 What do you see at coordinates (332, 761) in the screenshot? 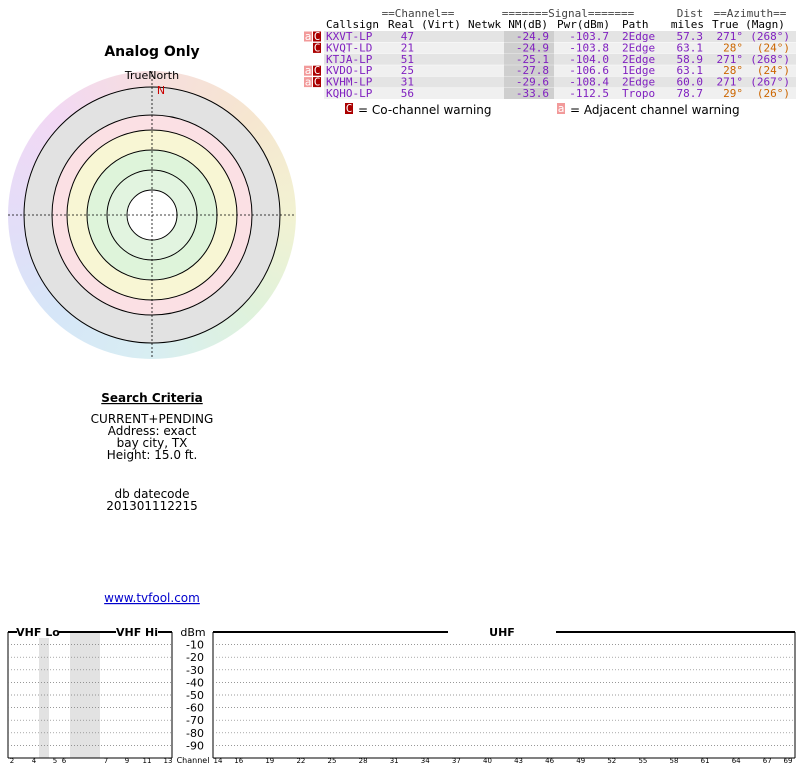
I see `uhf-channel-label: 25` at bounding box center [332, 761].